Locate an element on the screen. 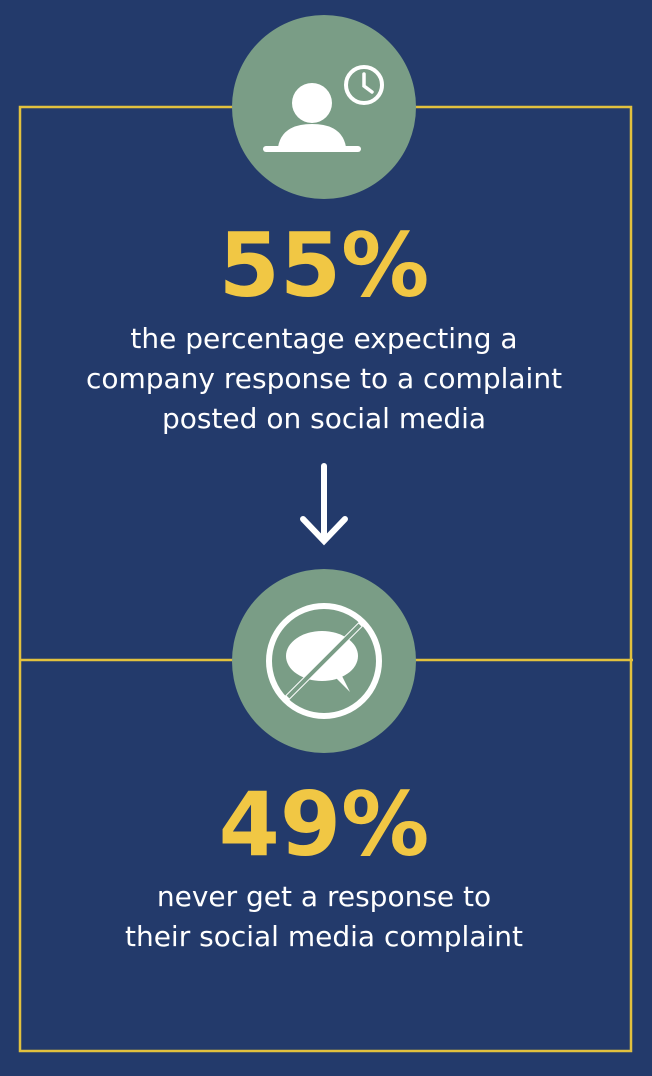 The width and height of the screenshot is (652, 1076). stat-description: their social media complaint is located at coordinates (324, 936).